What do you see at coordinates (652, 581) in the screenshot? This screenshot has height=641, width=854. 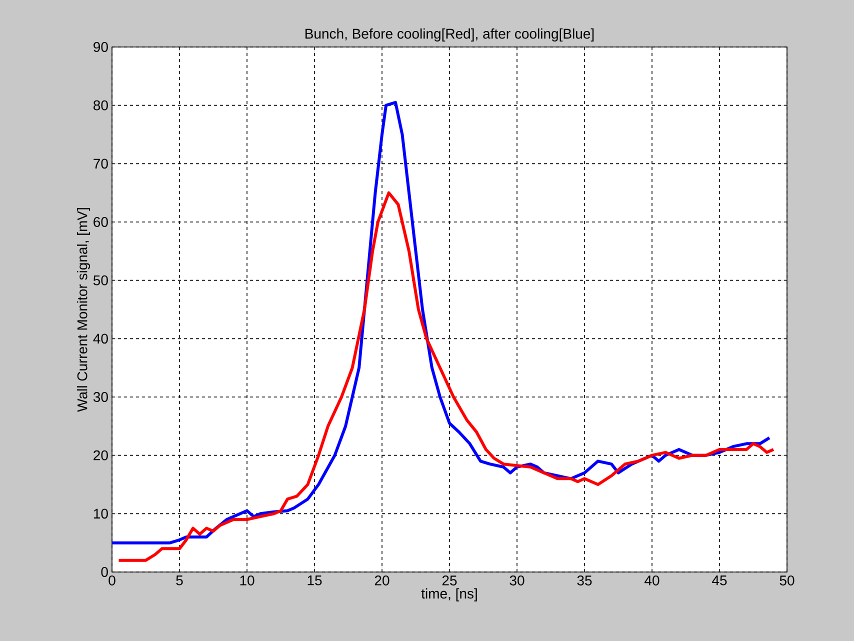 I see `x-tick-label: 40` at bounding box center [652, 581].